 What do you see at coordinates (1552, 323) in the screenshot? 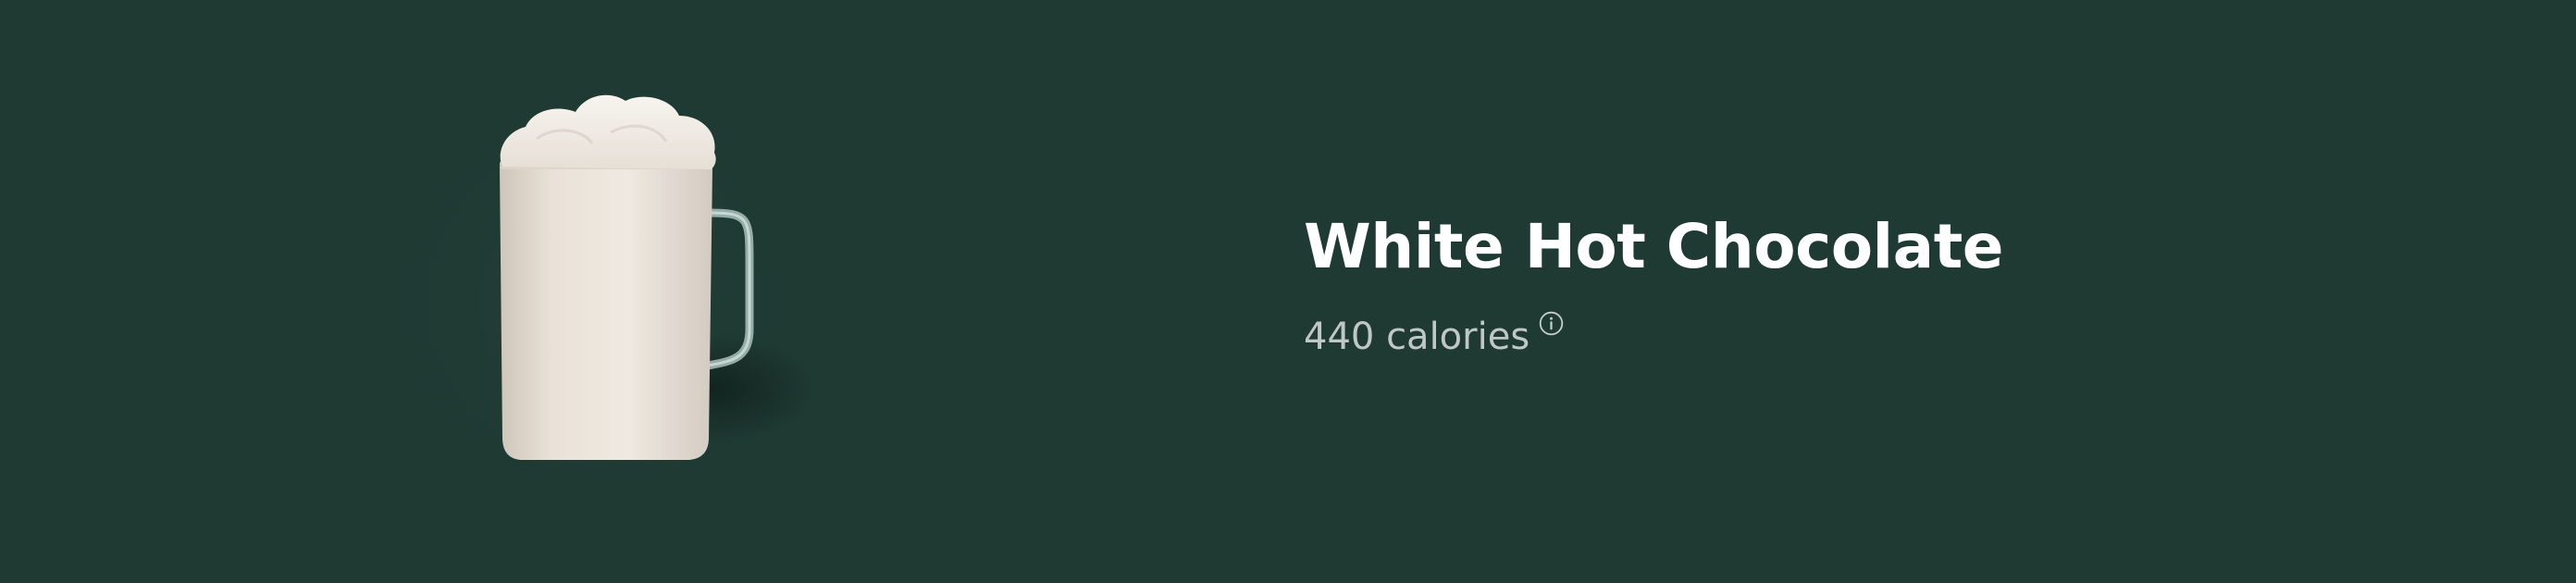
I see `info-icon` at bounding box center [1552, 323].